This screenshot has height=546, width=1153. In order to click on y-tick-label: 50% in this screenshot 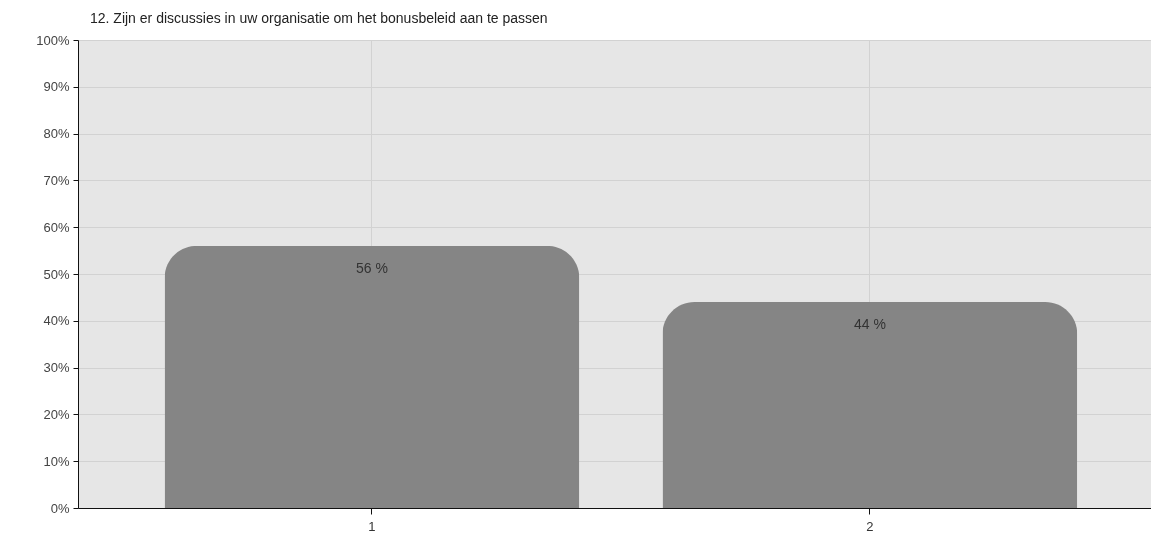, I will do `click(56, 274)`.